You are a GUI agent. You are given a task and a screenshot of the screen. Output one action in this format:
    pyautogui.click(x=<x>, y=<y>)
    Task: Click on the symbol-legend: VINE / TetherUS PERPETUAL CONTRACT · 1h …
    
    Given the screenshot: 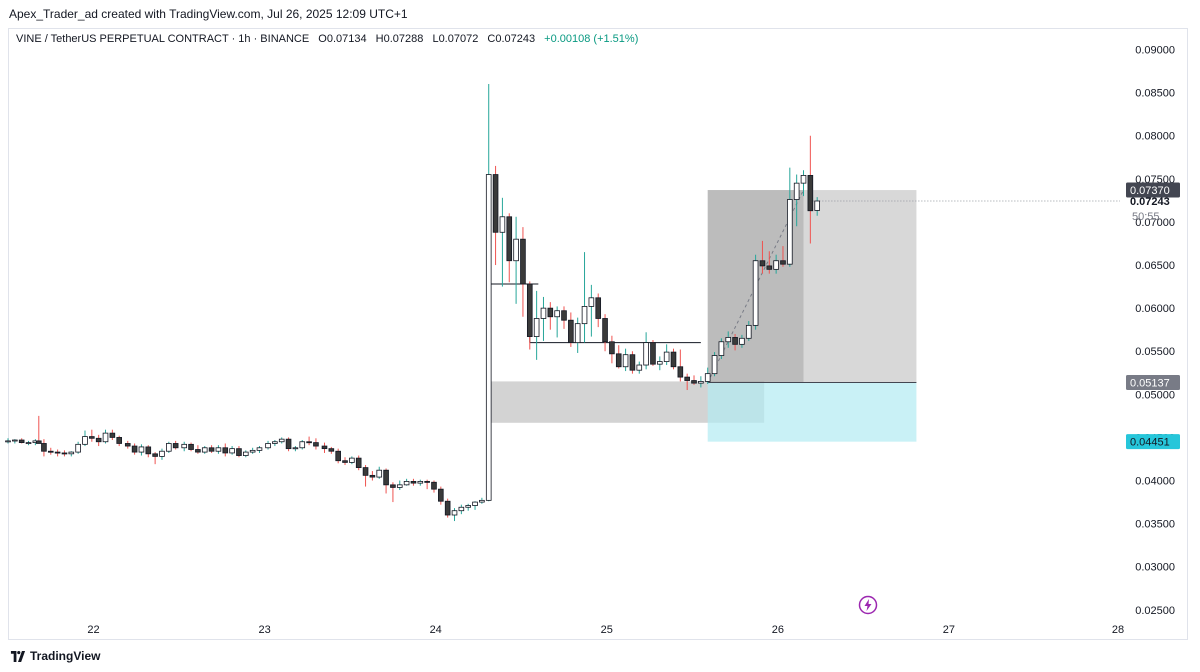 What is the action you would take?
    pyautogui.click(x=327, y=39)
    